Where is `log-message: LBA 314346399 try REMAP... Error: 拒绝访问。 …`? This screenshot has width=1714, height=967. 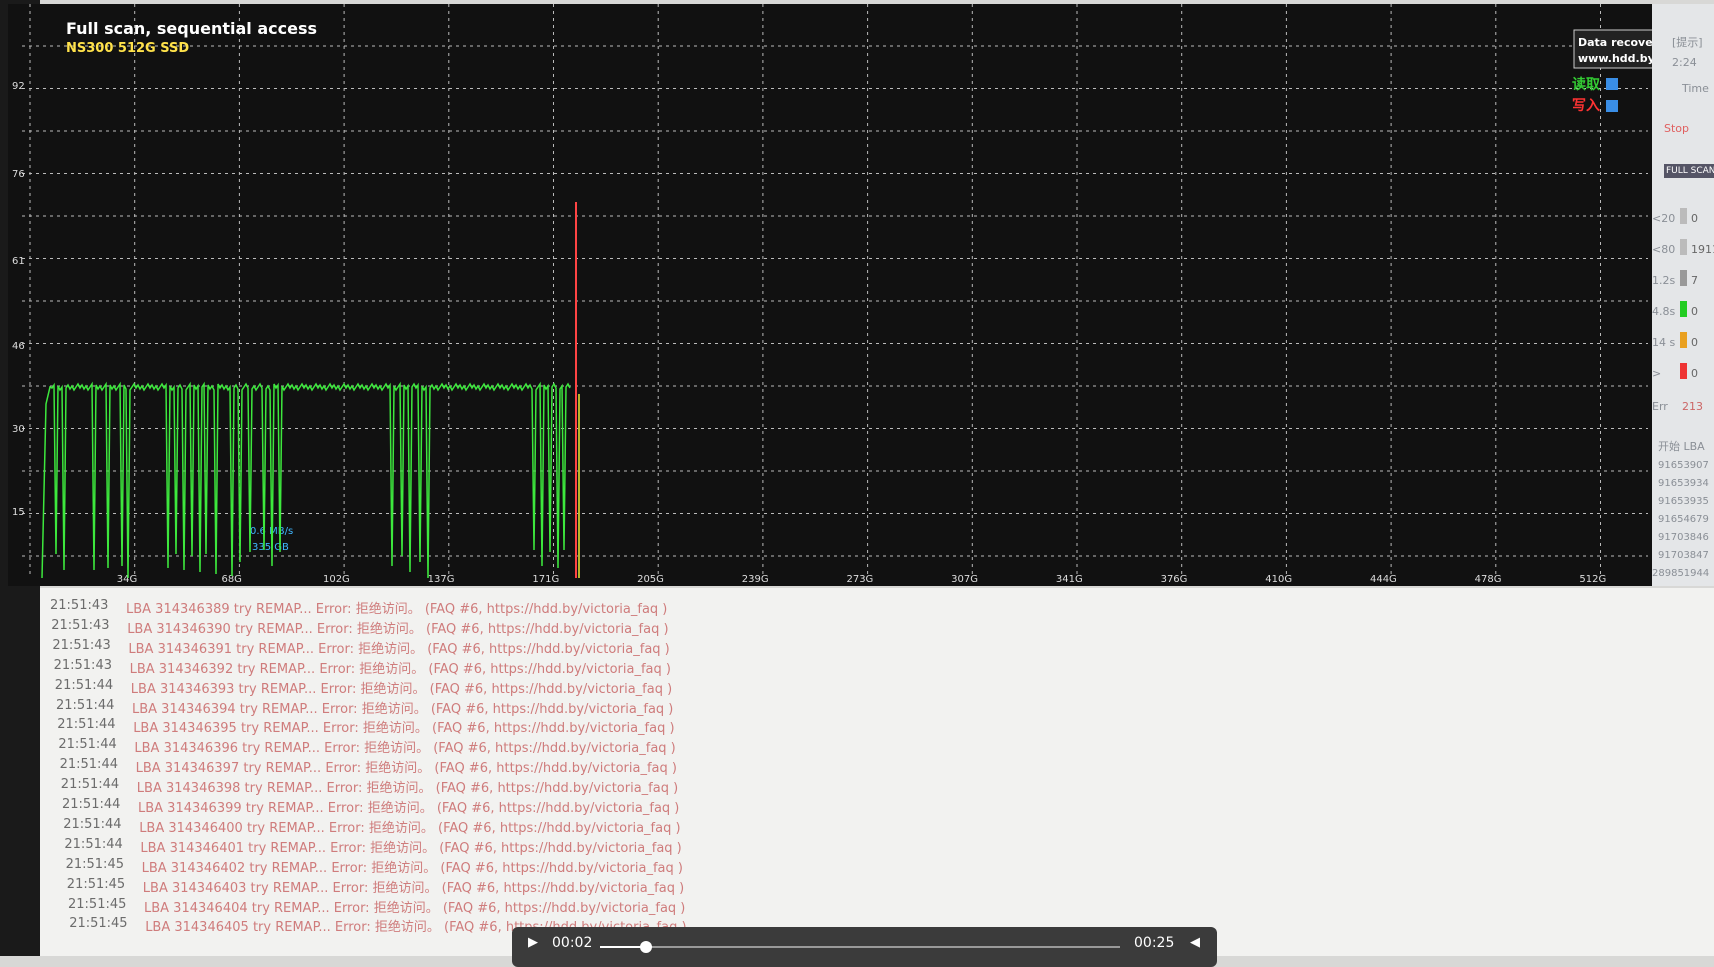
log-message: LBA 314346399 try REMAP... Error: 拒绝访问。 … is located at coordinates (409, 808).